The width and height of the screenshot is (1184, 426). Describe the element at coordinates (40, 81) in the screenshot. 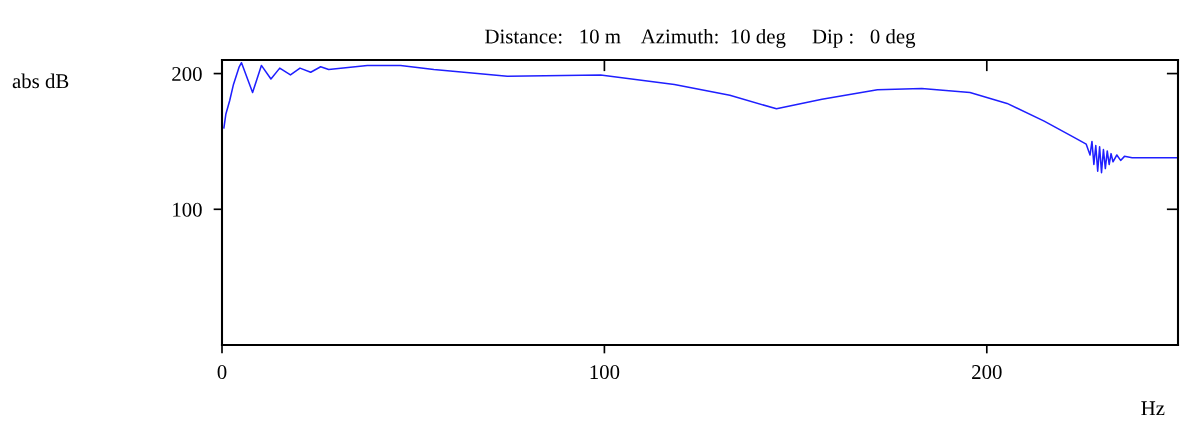

I see `y-axis-title: abs dB` at that location.